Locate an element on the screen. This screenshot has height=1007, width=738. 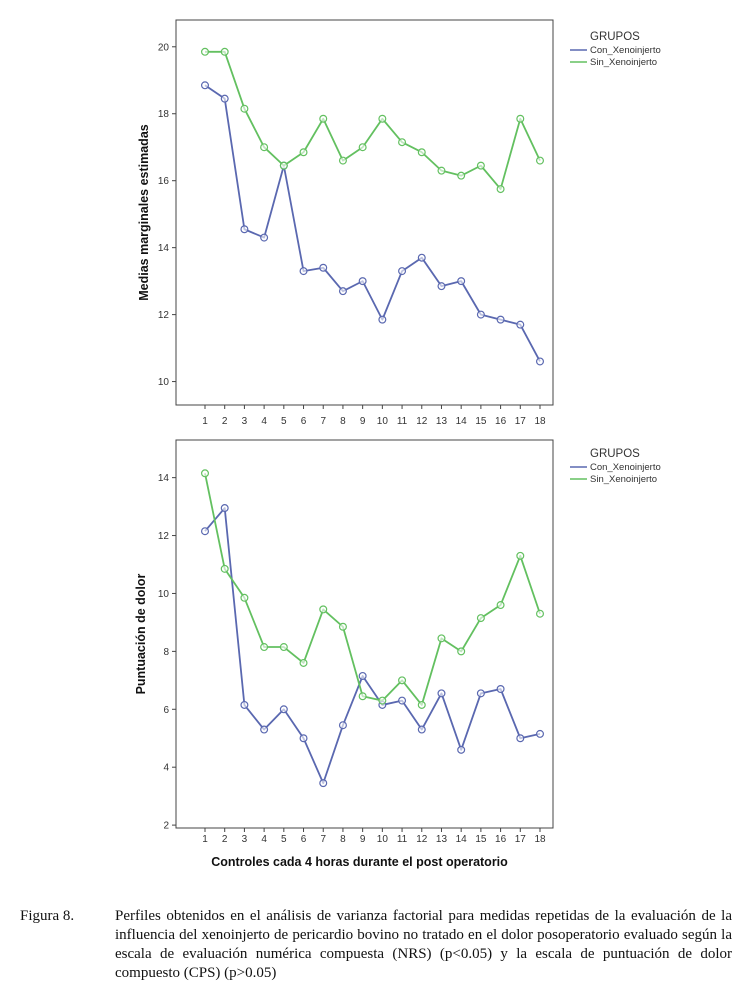
y-tick-label: 18 is located at coordinates (164, 114).